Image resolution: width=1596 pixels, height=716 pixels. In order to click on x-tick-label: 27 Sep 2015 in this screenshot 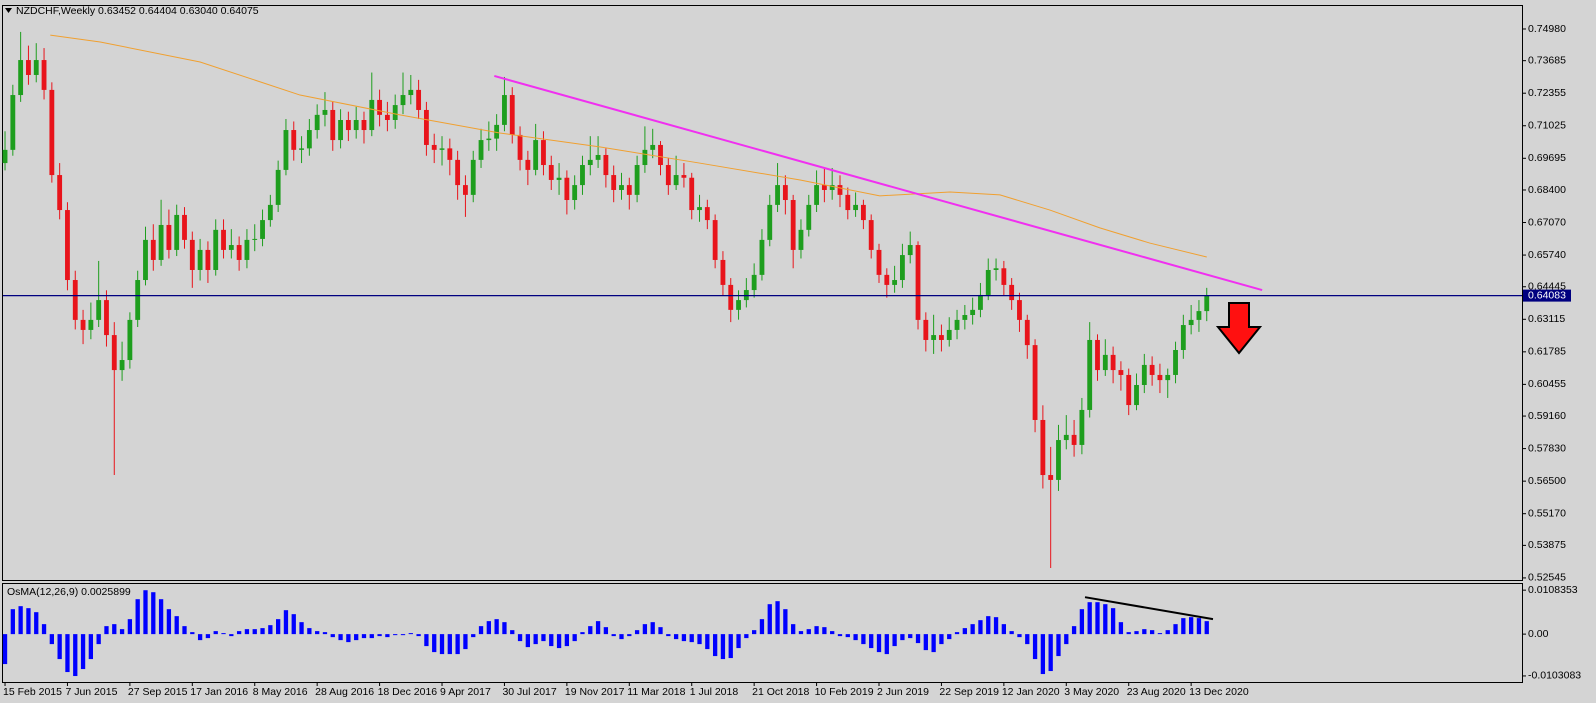, I will do `click(158, 692)`.